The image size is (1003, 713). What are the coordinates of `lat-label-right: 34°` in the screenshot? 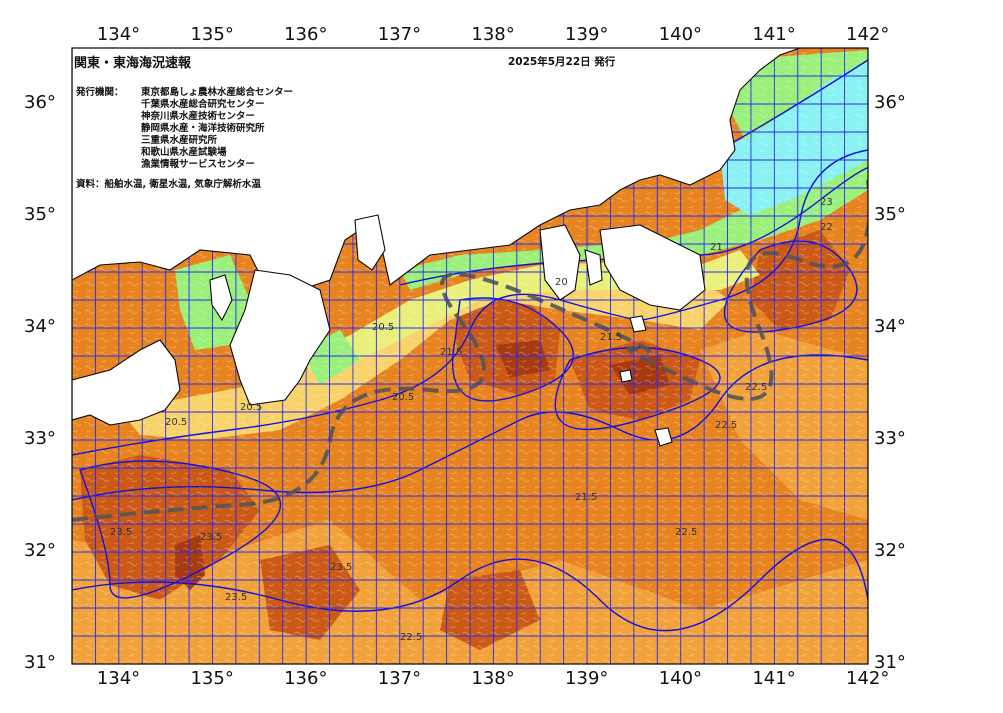 It's located at (890, 326).